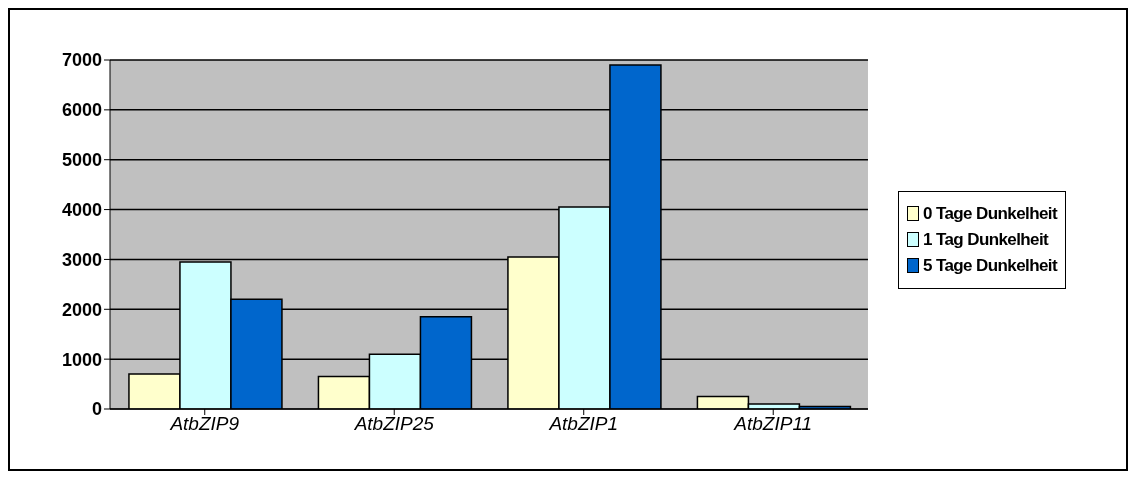 The height and width of the screenshot is (479, 1136). I want to click on x-tick-label: AtbZIP1, so click(583, 424).